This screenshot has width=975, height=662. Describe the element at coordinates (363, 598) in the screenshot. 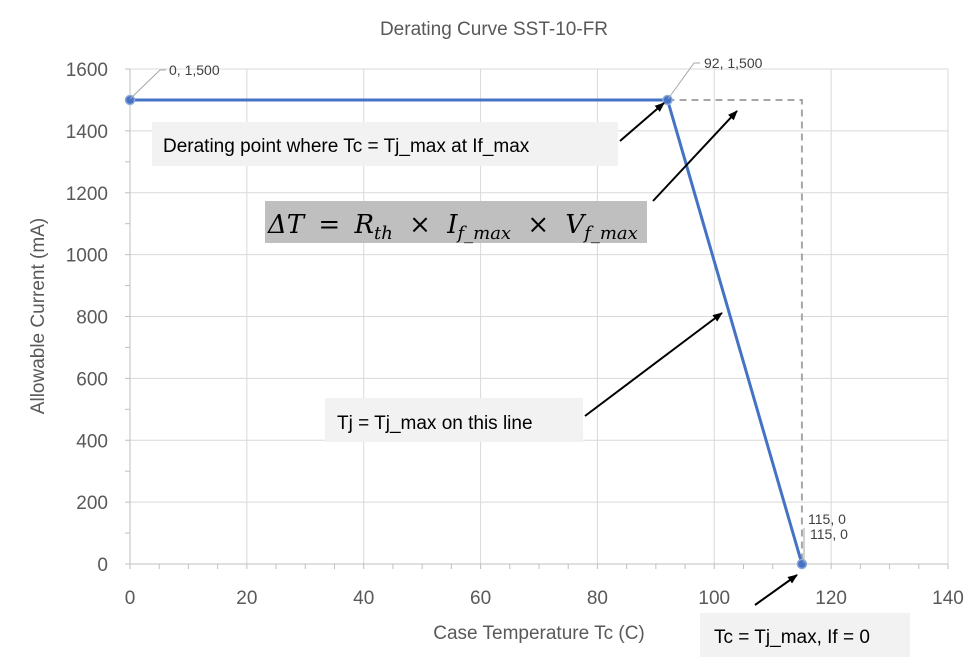

I see `x-tick-label: 40` at that location.